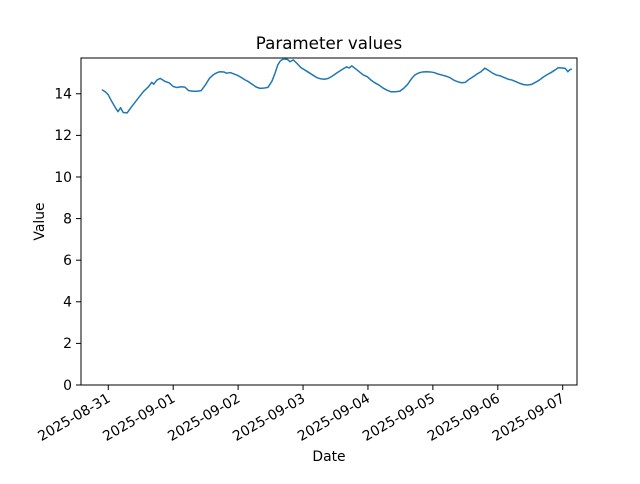  Describe the element at coordinates (529, 418) in the screenshot. I see `x-tick-label: 2025-09-07` at that location.